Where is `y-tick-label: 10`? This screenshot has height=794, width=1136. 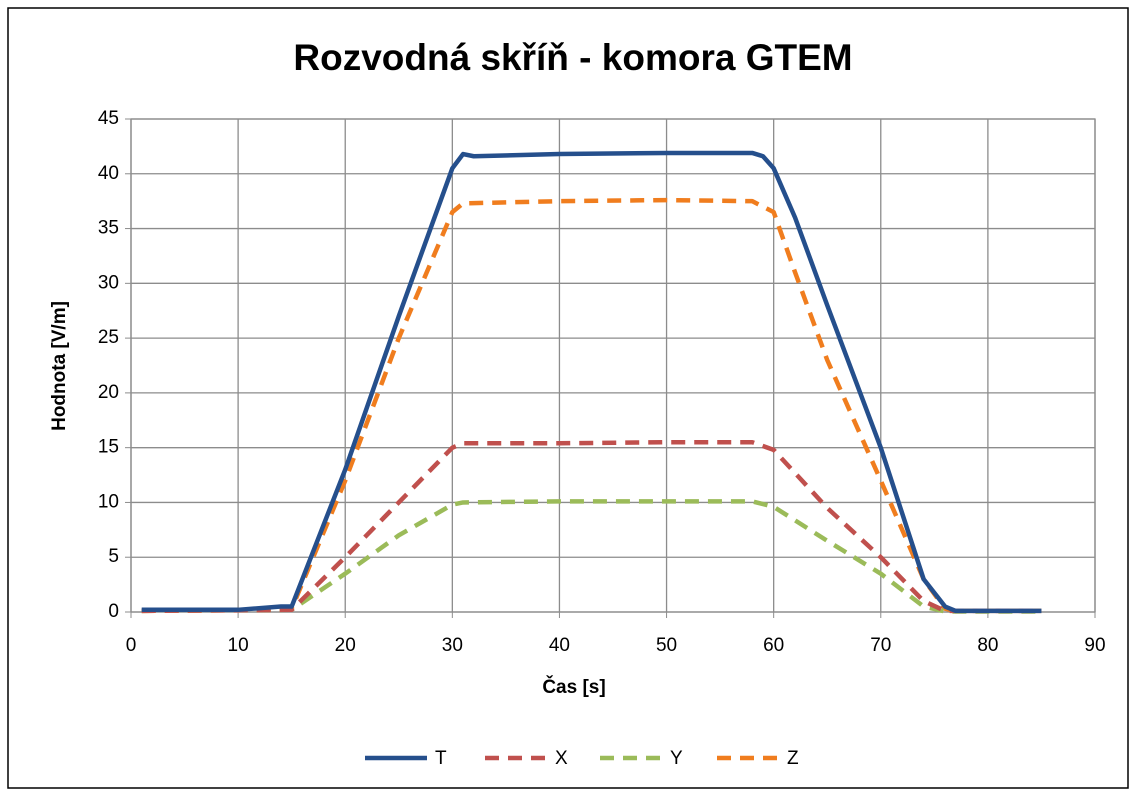 y-tick-label: 10 is located at coordinates (108, 501).